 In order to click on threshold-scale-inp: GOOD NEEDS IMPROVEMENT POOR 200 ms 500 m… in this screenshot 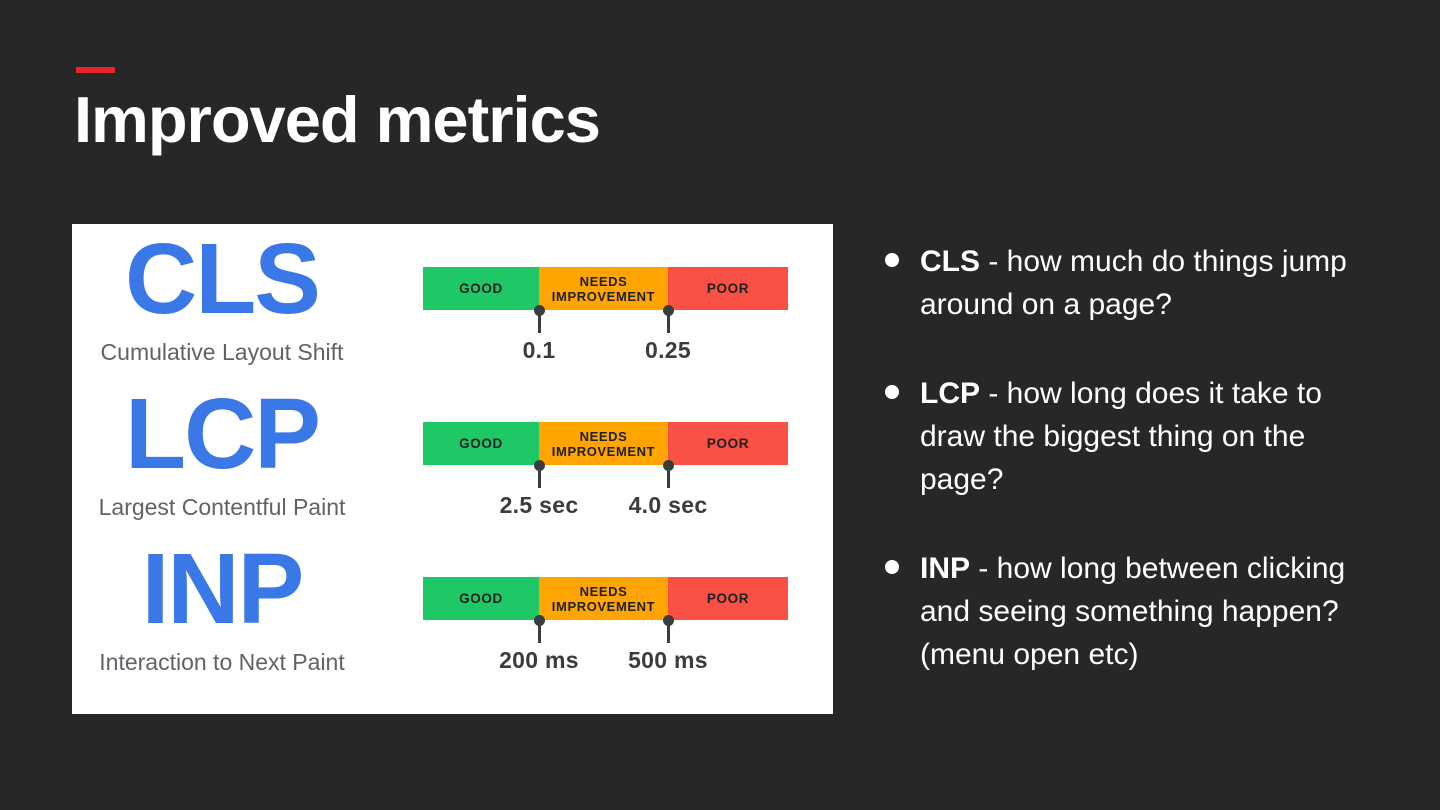, I will do `click(605, 625)`.